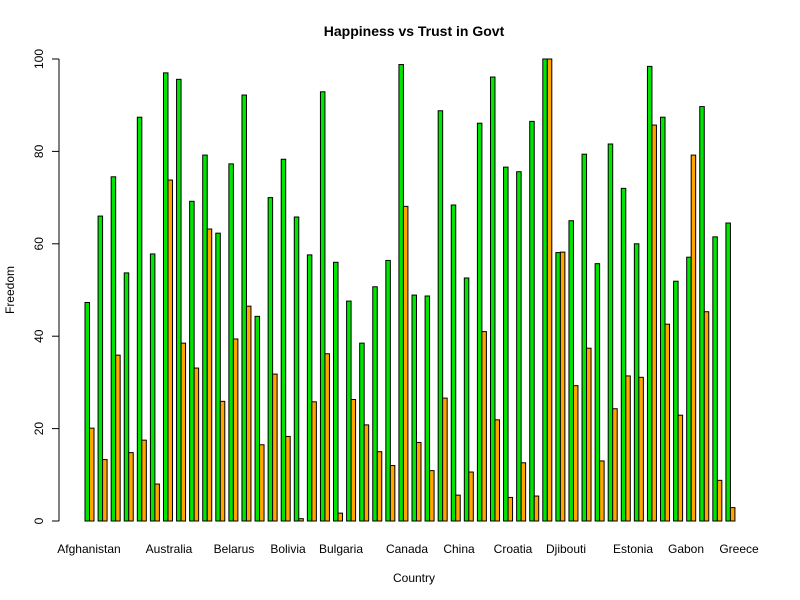  Describe the element at coordinates (739, 549) in the screenshot. I see `x-tick-label: Greece` at that location.